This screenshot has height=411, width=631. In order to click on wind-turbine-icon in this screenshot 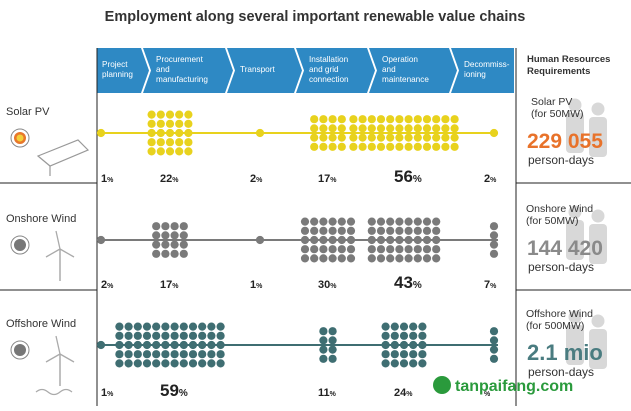, I will do `click(42, 255)`.